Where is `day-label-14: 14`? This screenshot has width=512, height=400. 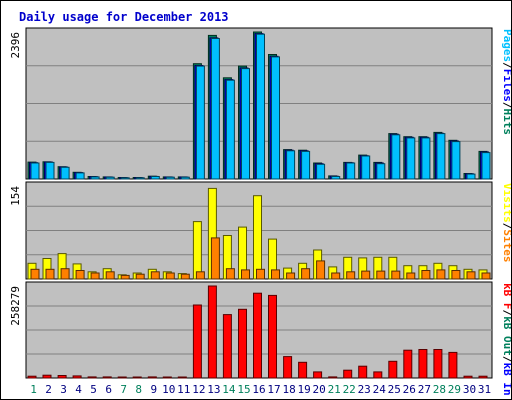 day-label-14: 14 is located at coordinates (229, 389).